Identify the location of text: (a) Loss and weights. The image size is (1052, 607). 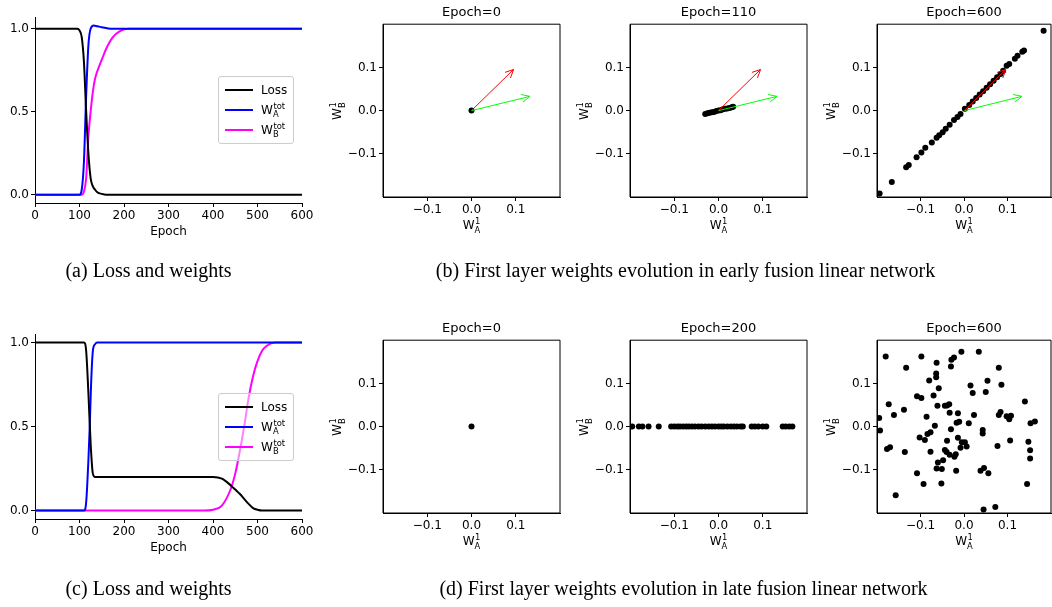
(148, 270).